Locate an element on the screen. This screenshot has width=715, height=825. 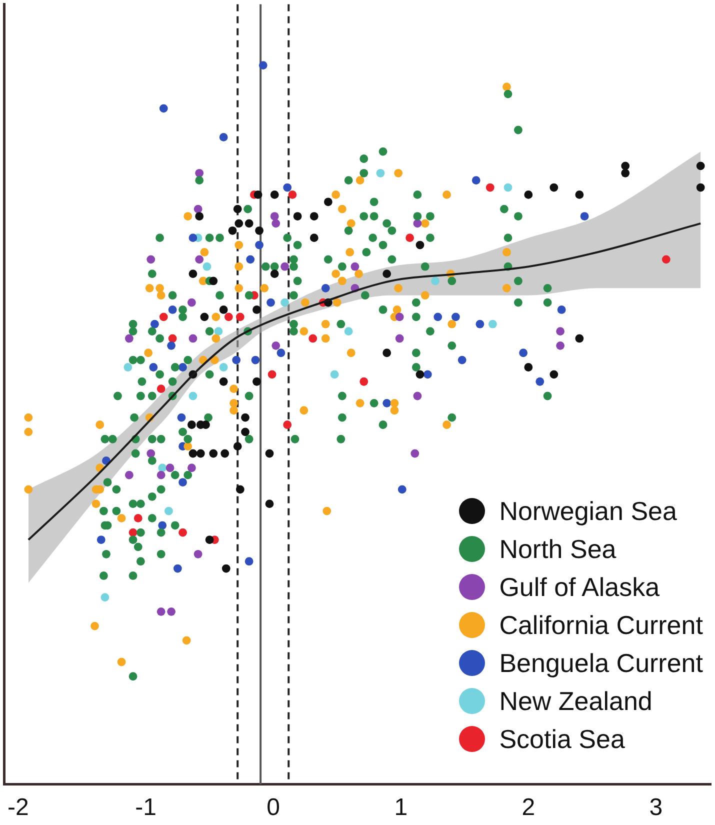
x-tick-label: 0 is located at coordinates (273, 808).